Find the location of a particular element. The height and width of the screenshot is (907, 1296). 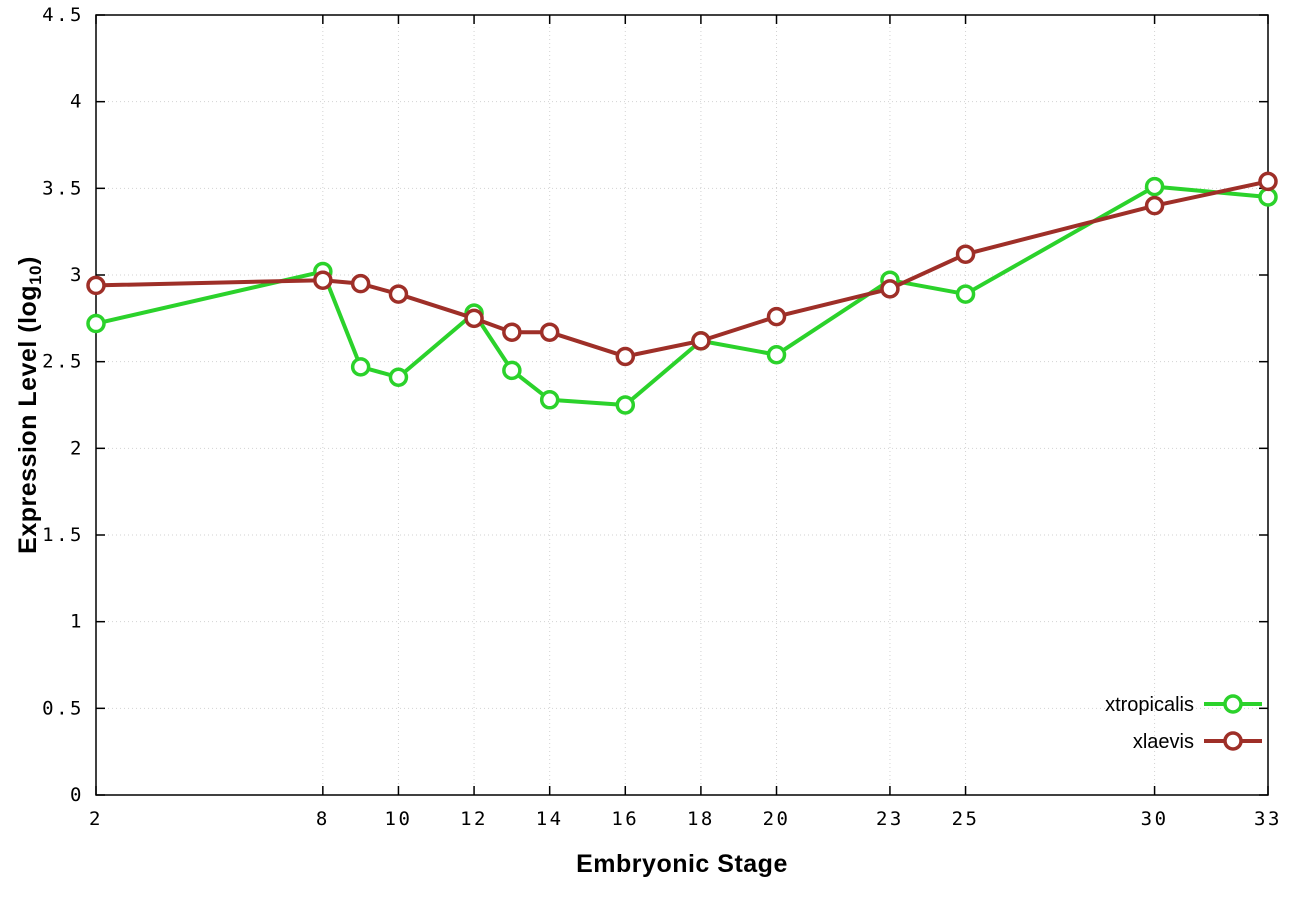

y-axis-label-suffix: ) is located at coordinates (28, 260).